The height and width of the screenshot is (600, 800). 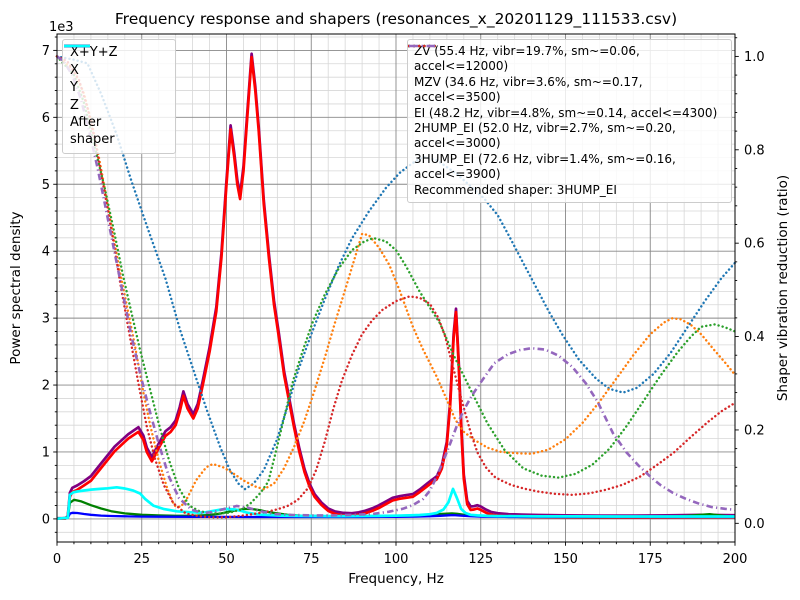 I want to click on x-tick-label: 0, so click(x=57, y=559).